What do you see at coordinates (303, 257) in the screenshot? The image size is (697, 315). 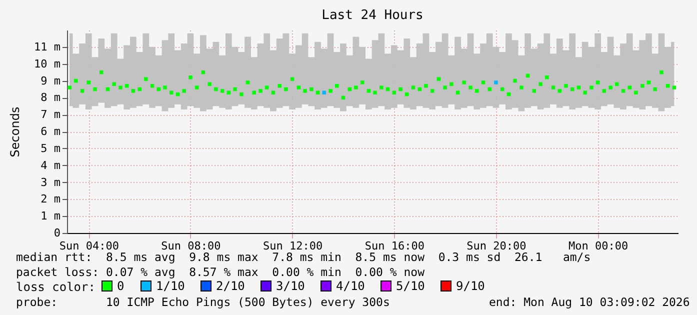 I see `text: median rtt: 8.5 ms avg 9.8 ms max 7.8 ms min 8.5 ms now 0.3 ms sd 26.1 am/s` at bounding box center [303, 257].